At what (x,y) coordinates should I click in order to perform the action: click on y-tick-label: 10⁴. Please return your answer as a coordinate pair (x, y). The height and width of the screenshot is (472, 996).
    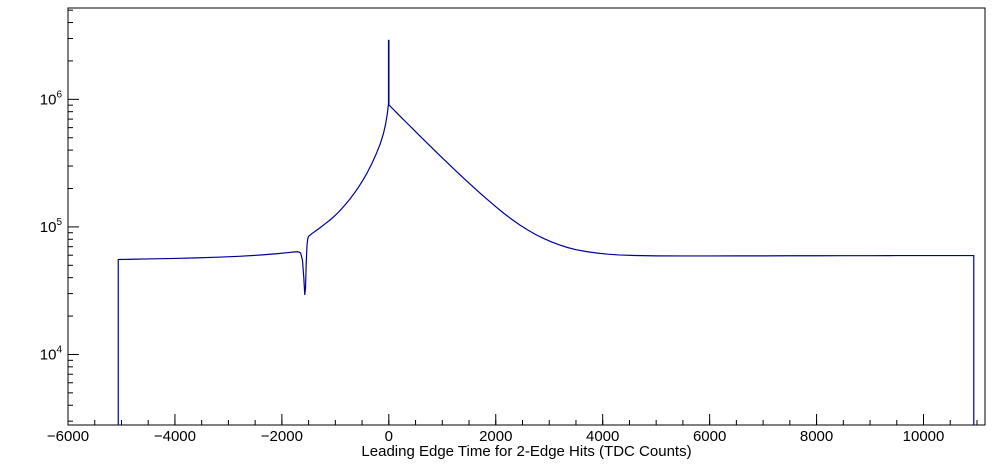
    Looking at the image, I should click on (51, 353).